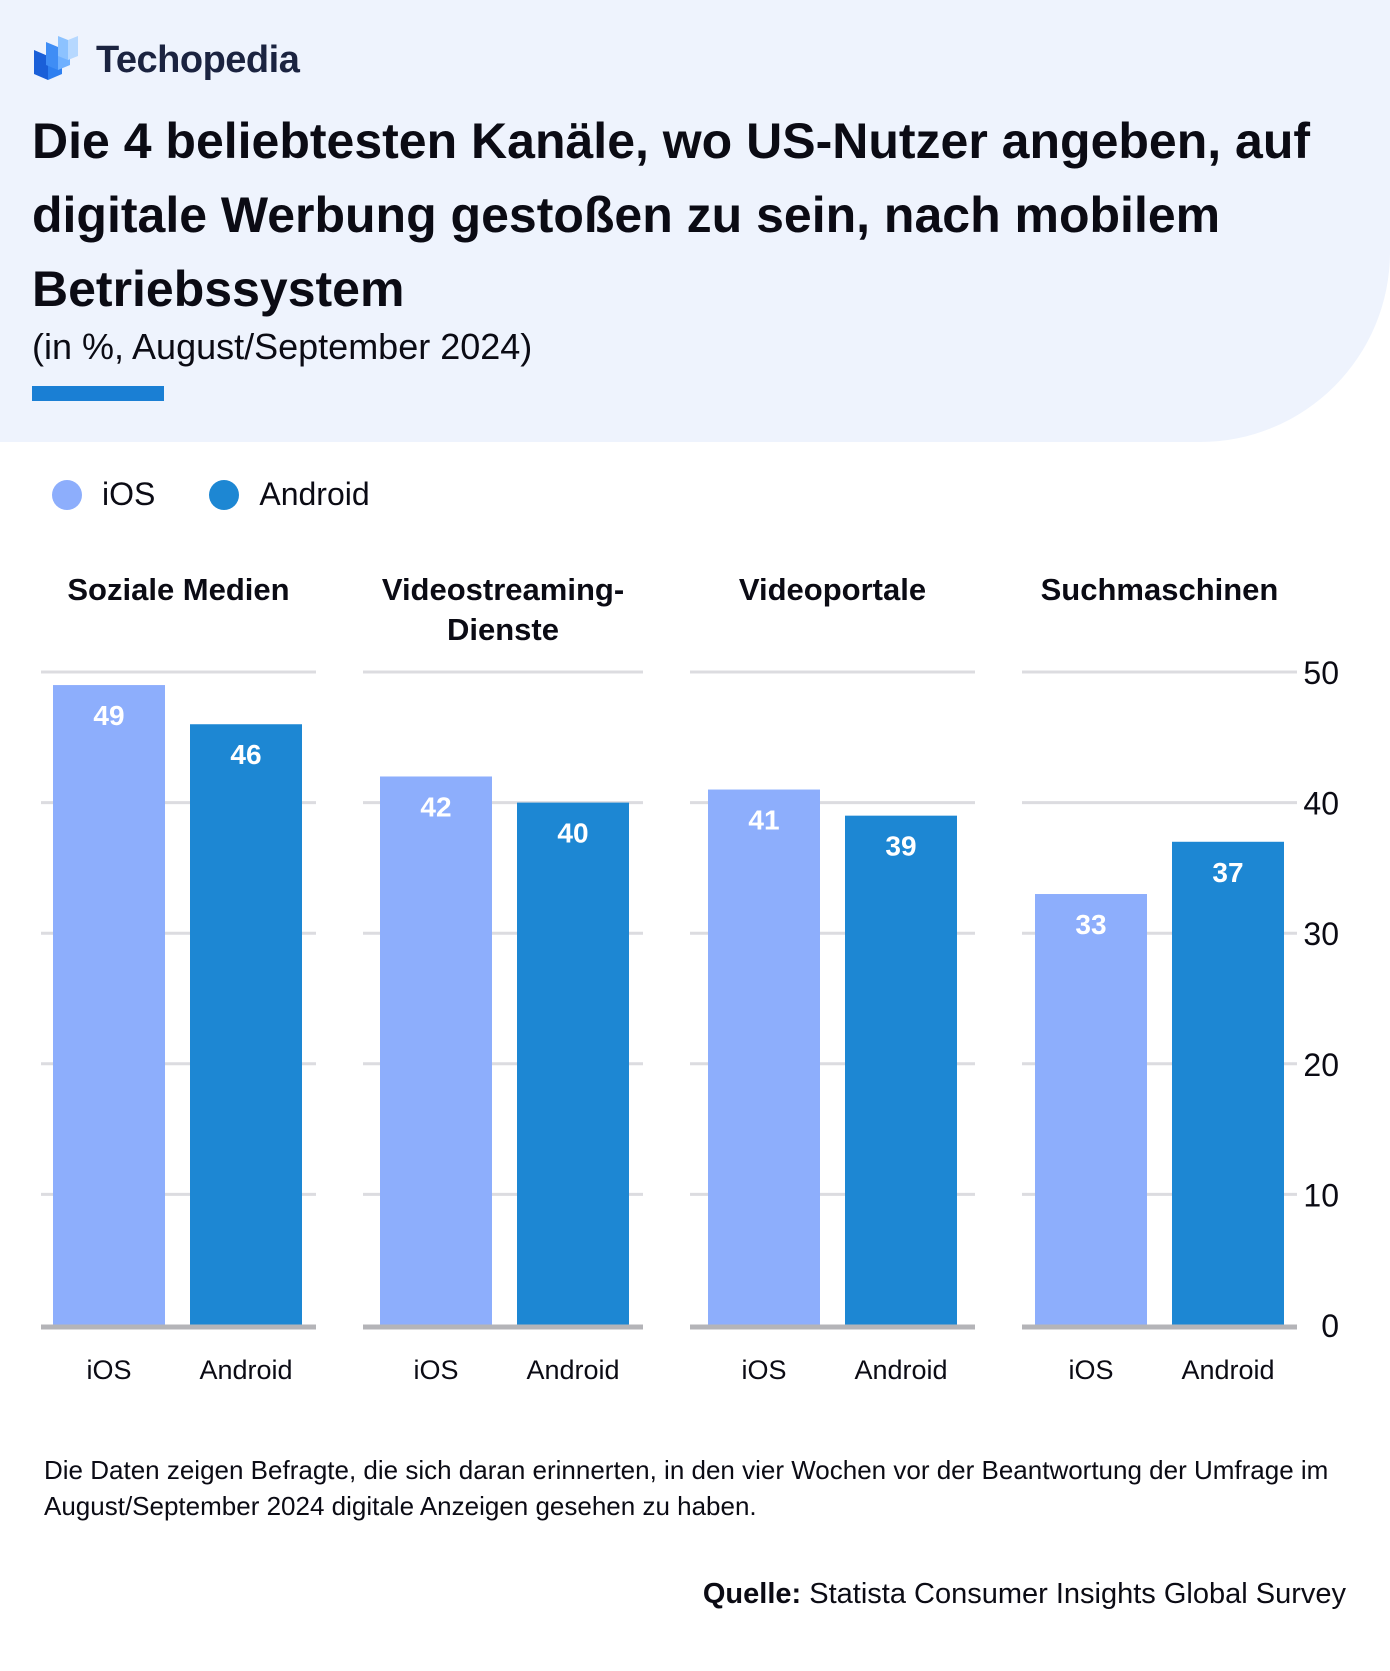 The image size is (1390, 1671). I want to click on bar-value-label: 46, so click(245, 754).